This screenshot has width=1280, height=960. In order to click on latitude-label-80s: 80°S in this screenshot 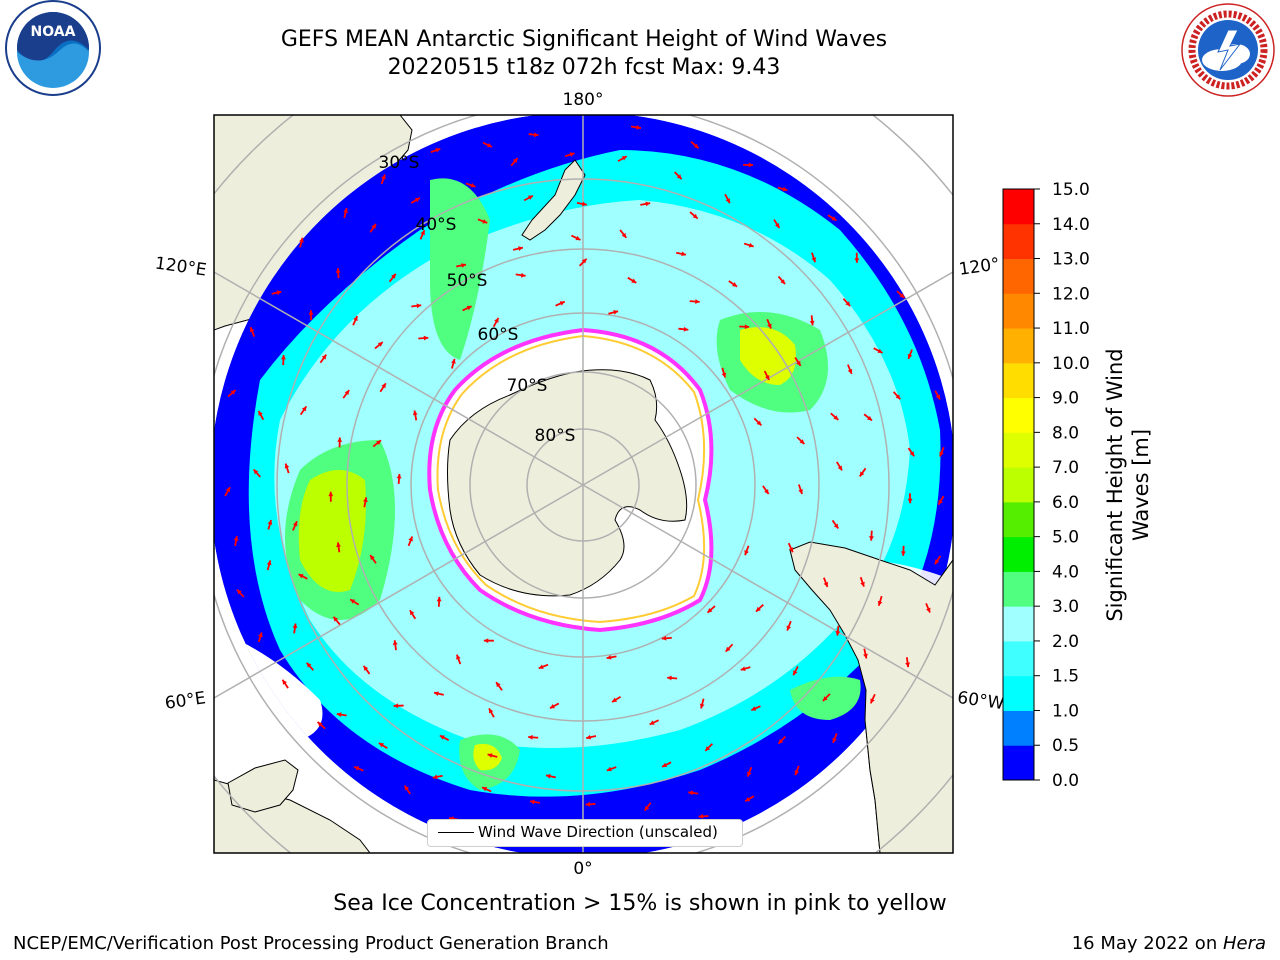, I will do `click(555, 436)`.